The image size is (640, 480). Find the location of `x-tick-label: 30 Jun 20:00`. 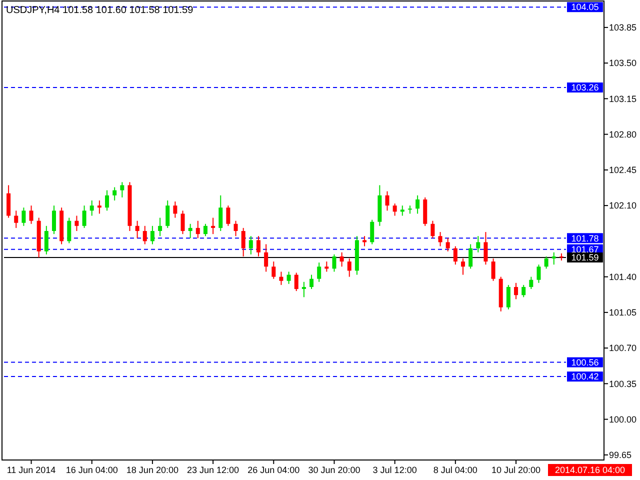

x-tick-label: 30 Jun 20:00 is located at coordinates (334, 470).